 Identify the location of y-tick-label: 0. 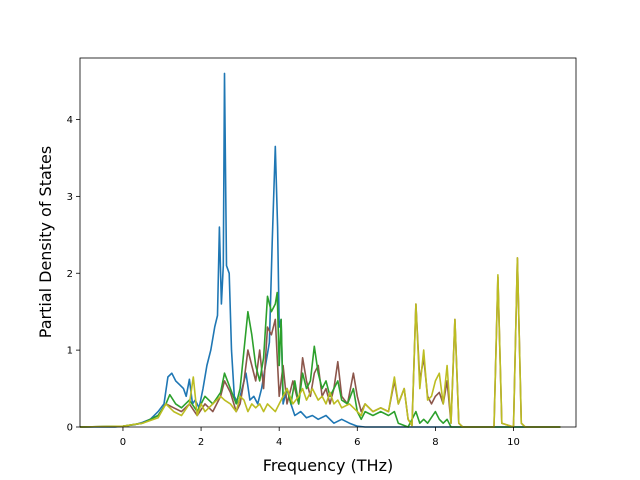
(70, 428).